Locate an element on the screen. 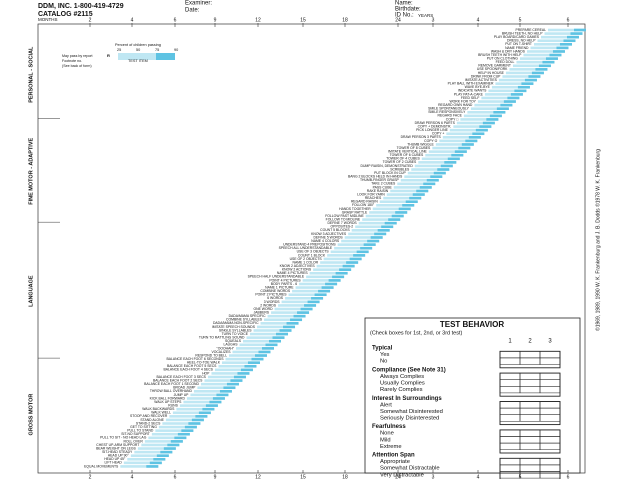 This screenshot has height=479, width=638. item-label: LIFT HEAD is located at coordinates (114, 463).